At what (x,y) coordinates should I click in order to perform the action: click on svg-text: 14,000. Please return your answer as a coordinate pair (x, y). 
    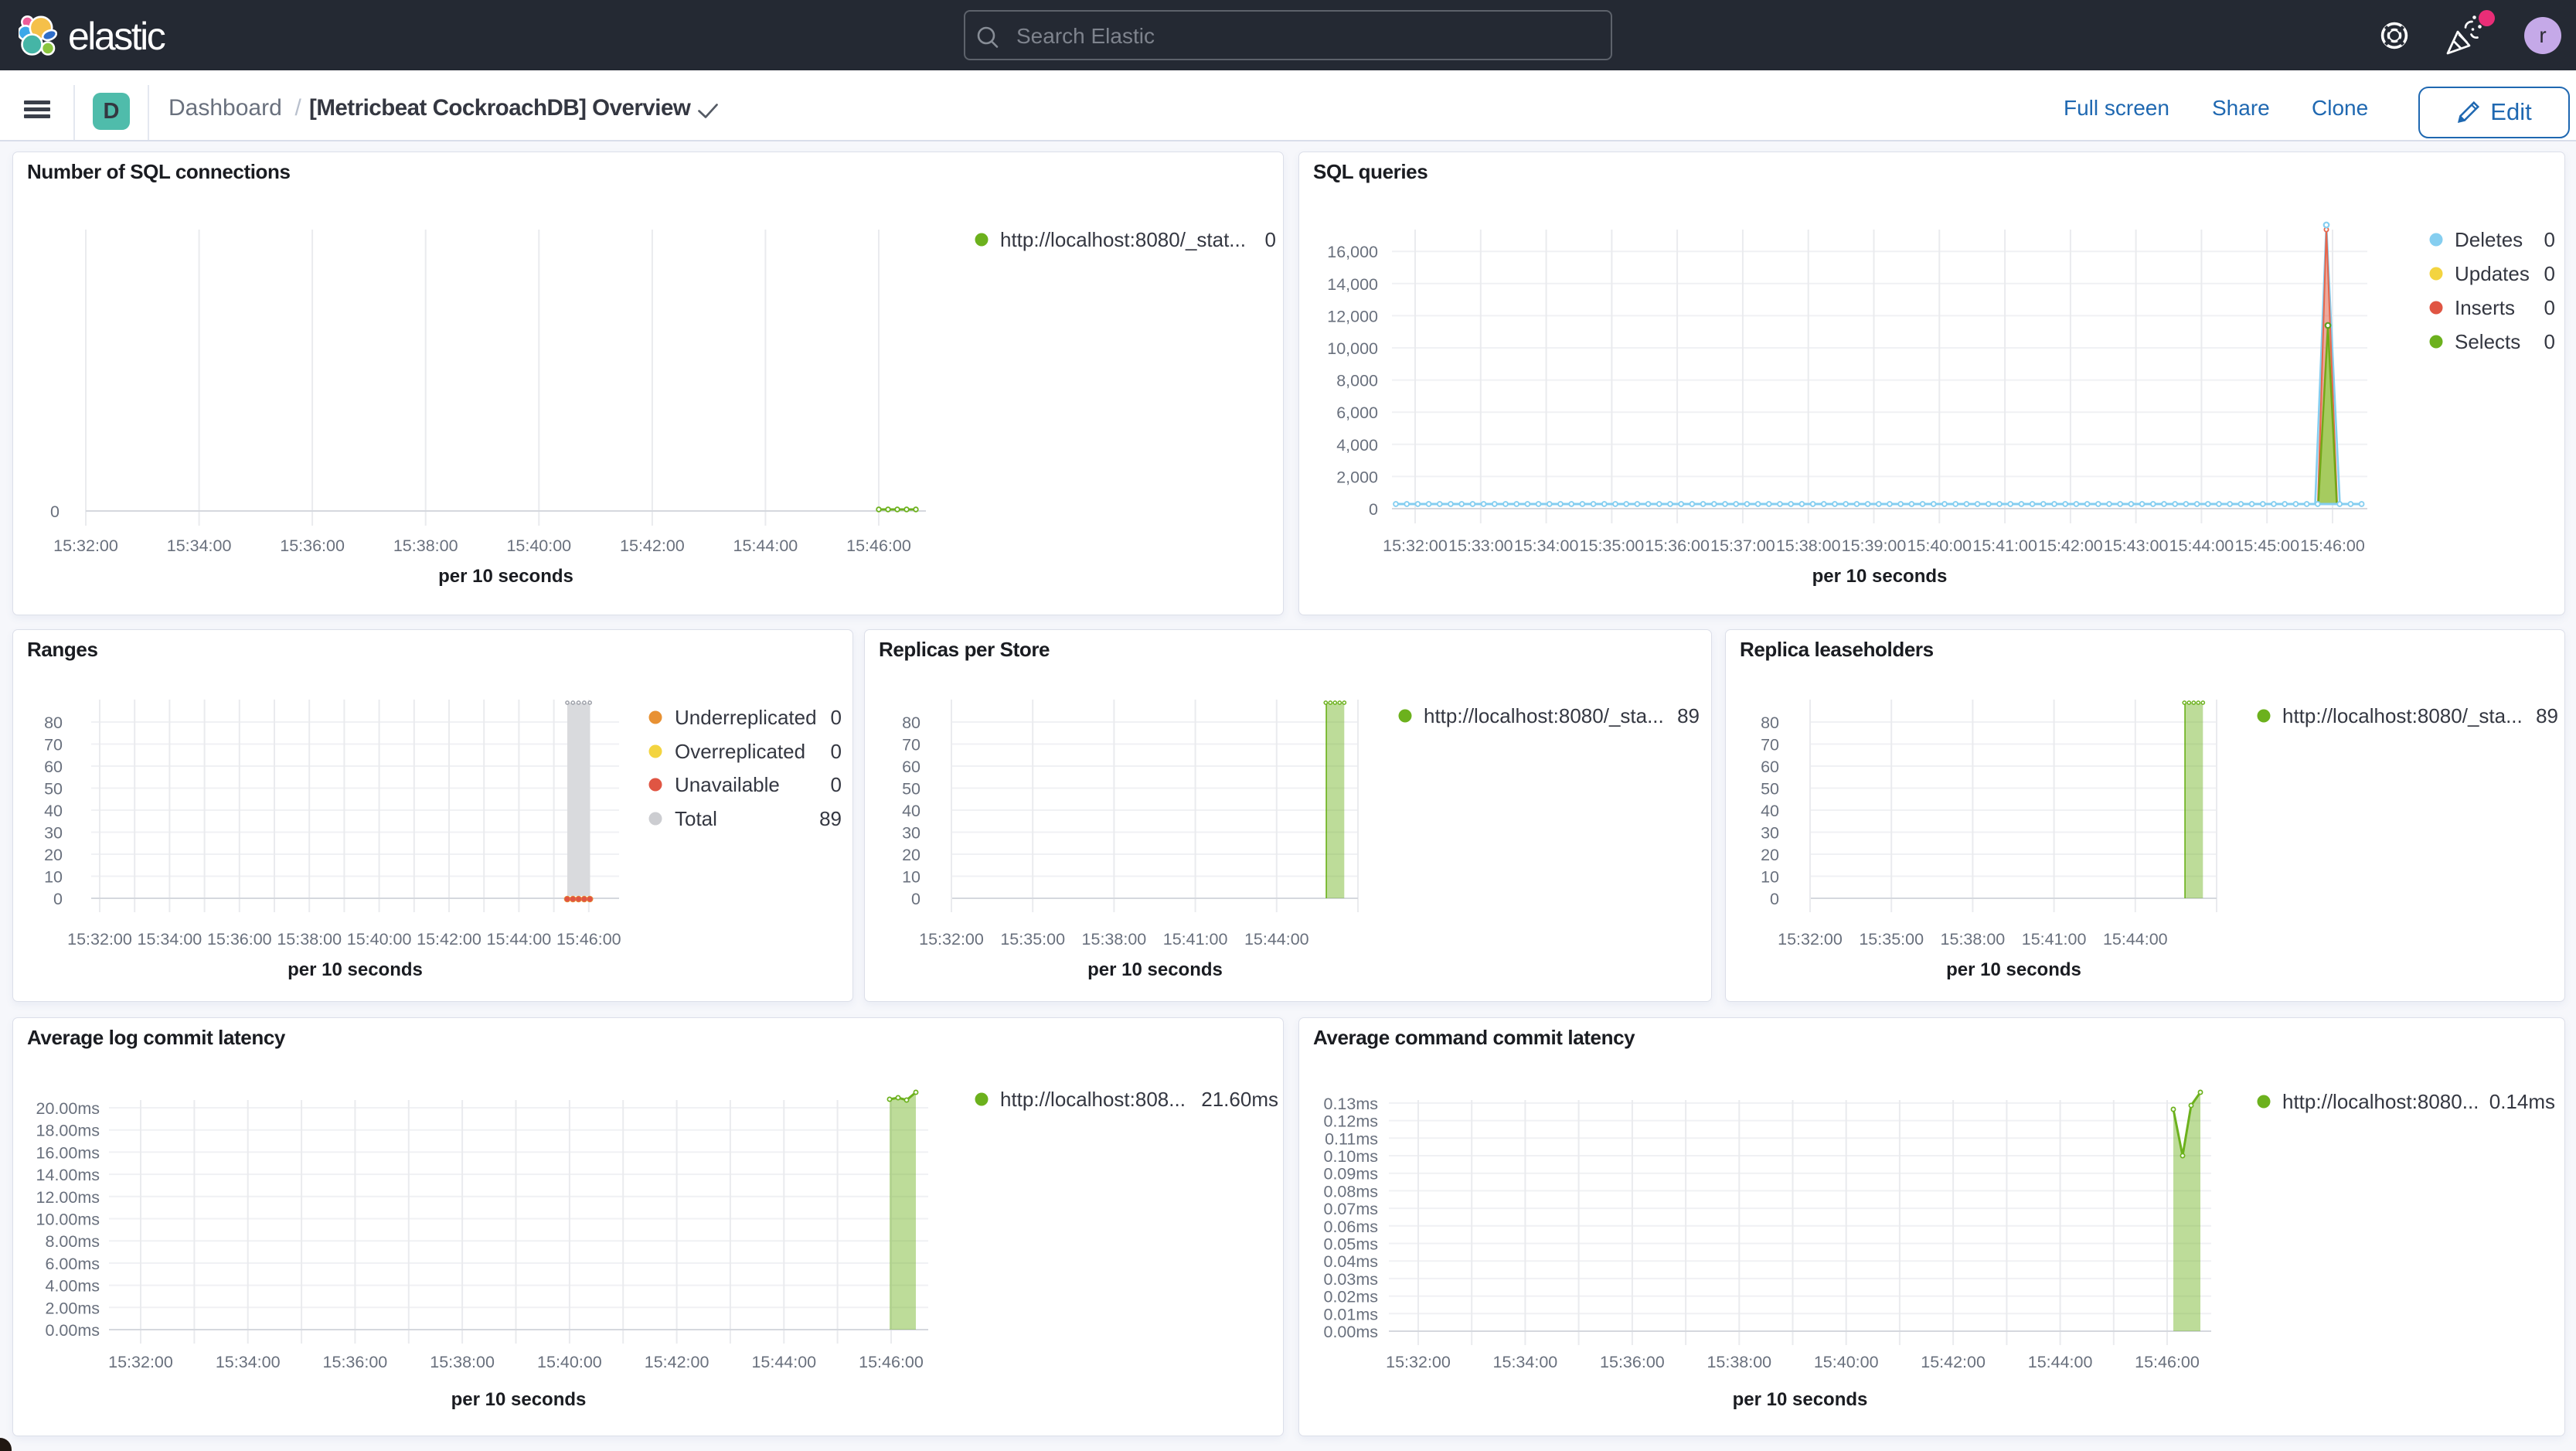
    Looking at the image, I should click on (1352, 284).